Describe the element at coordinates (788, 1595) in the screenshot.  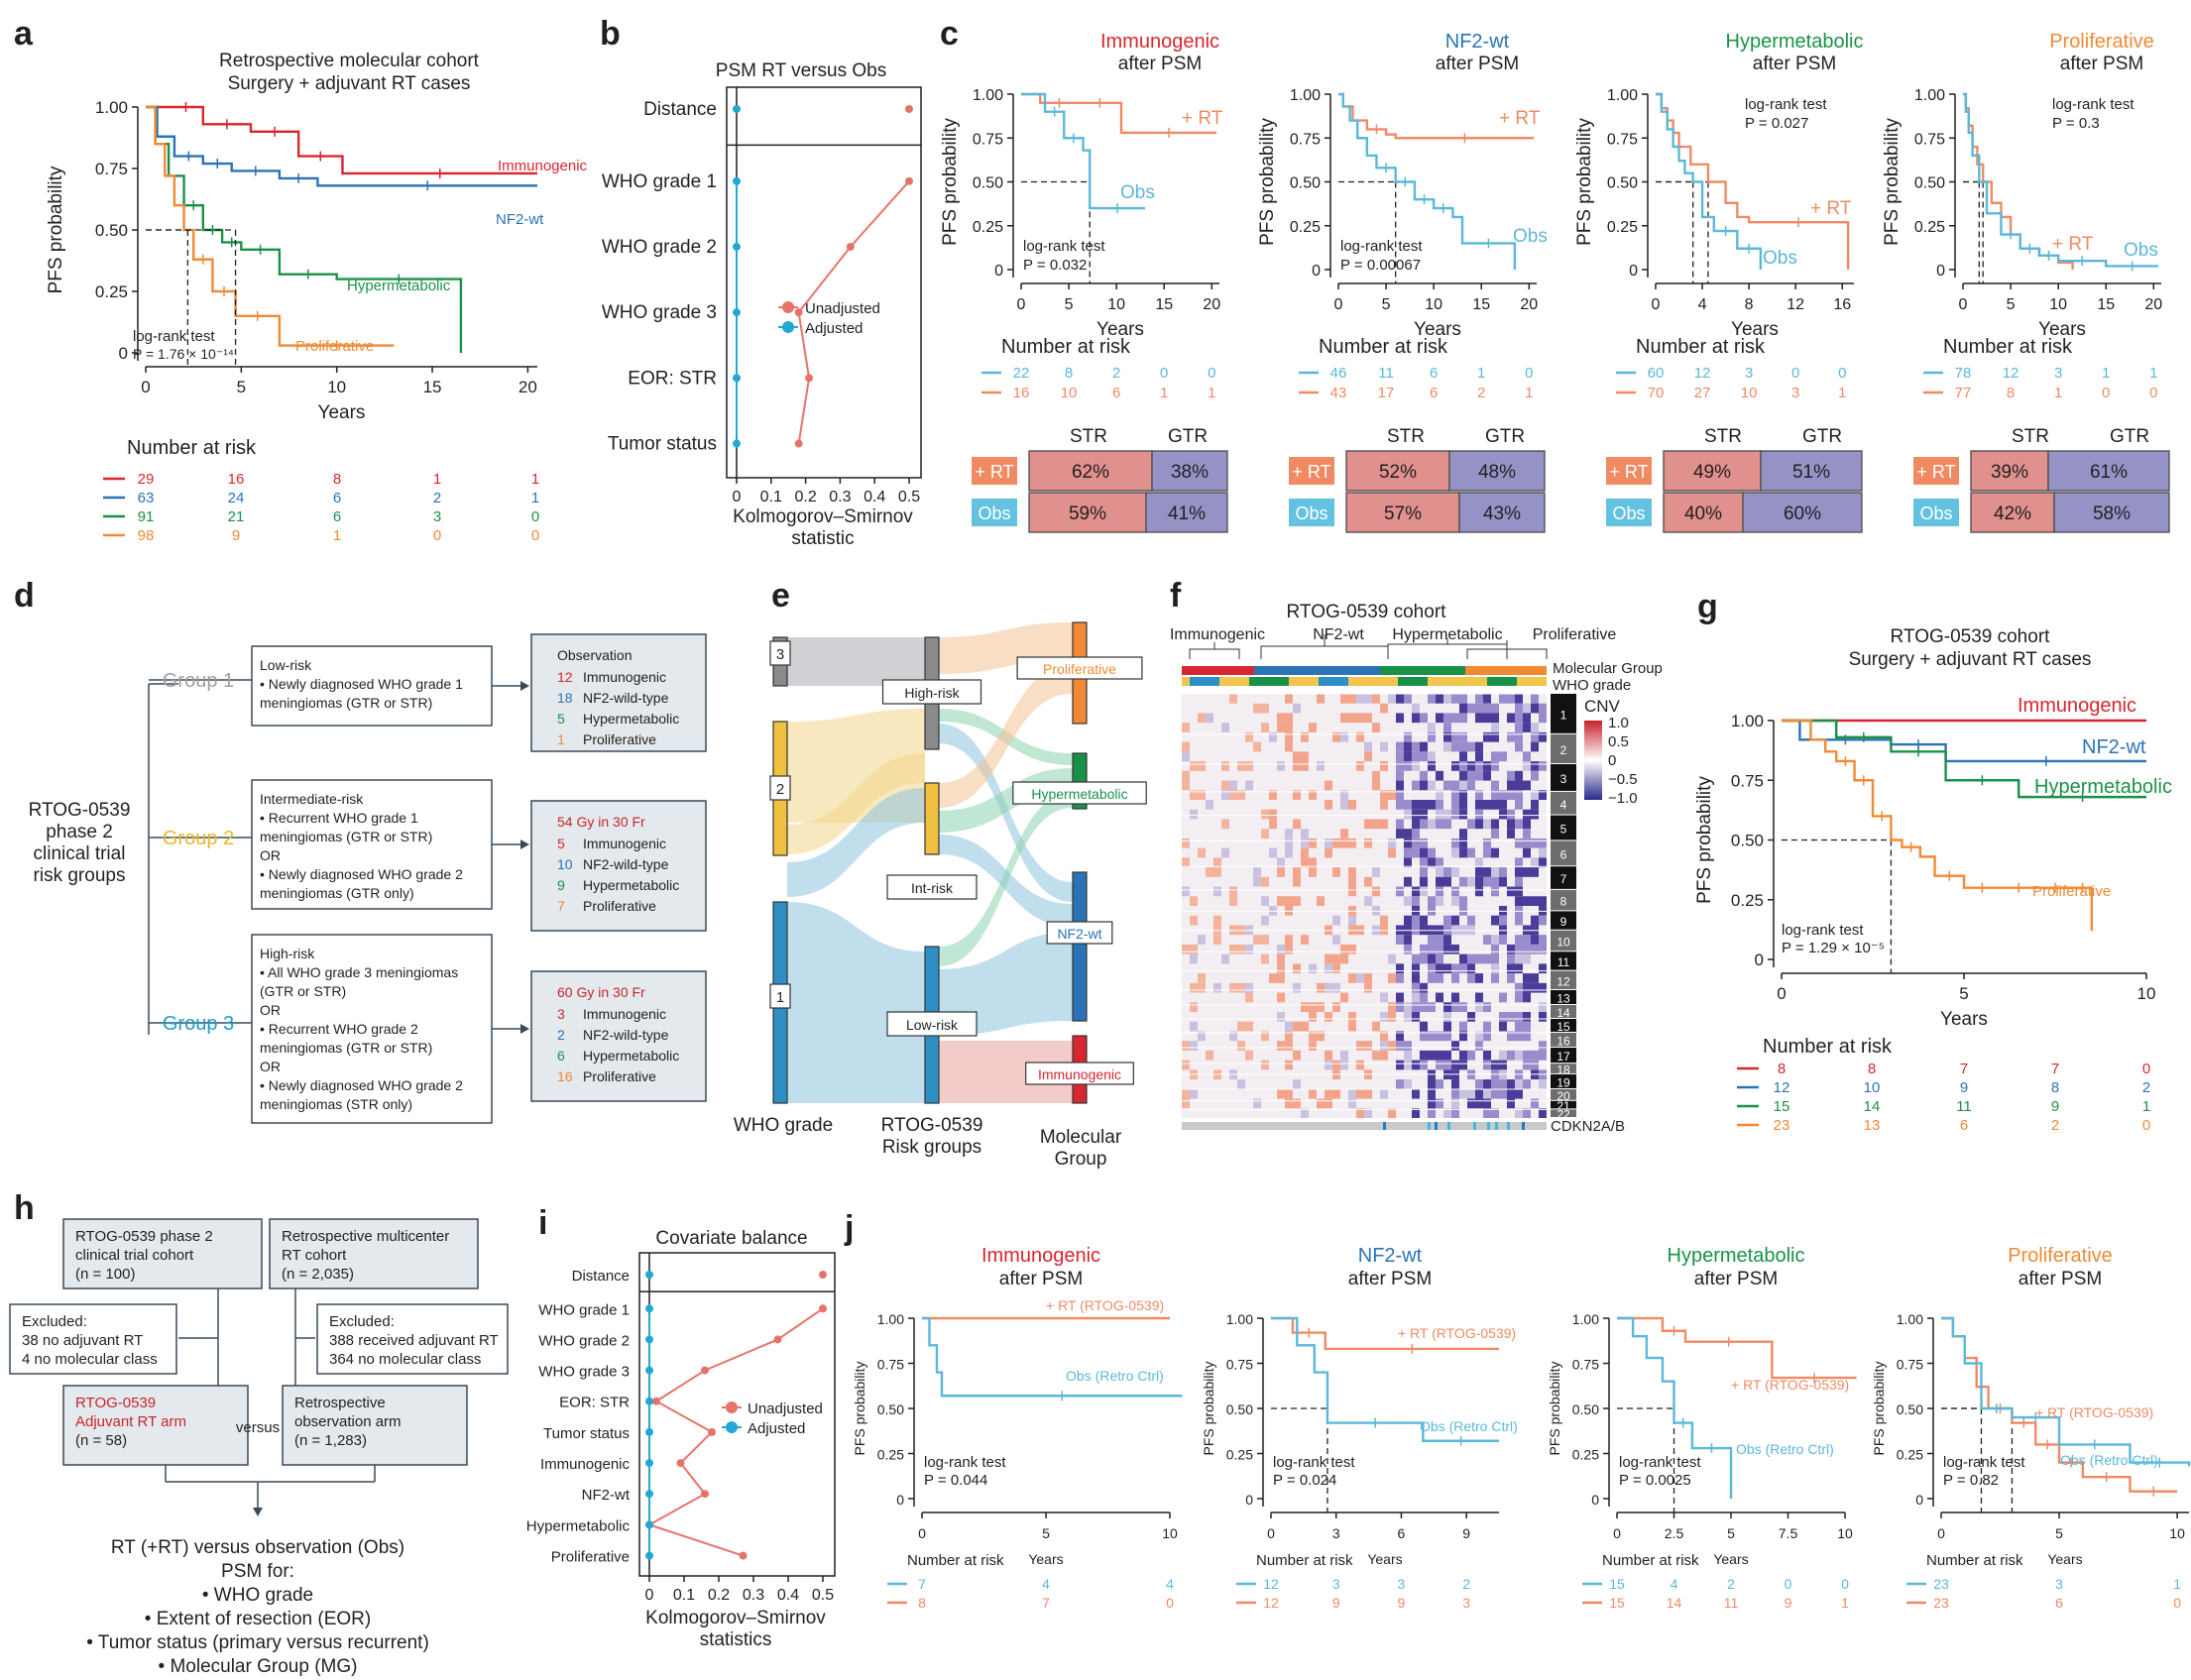
I see `i-xtick-label: 0.4` at that location.